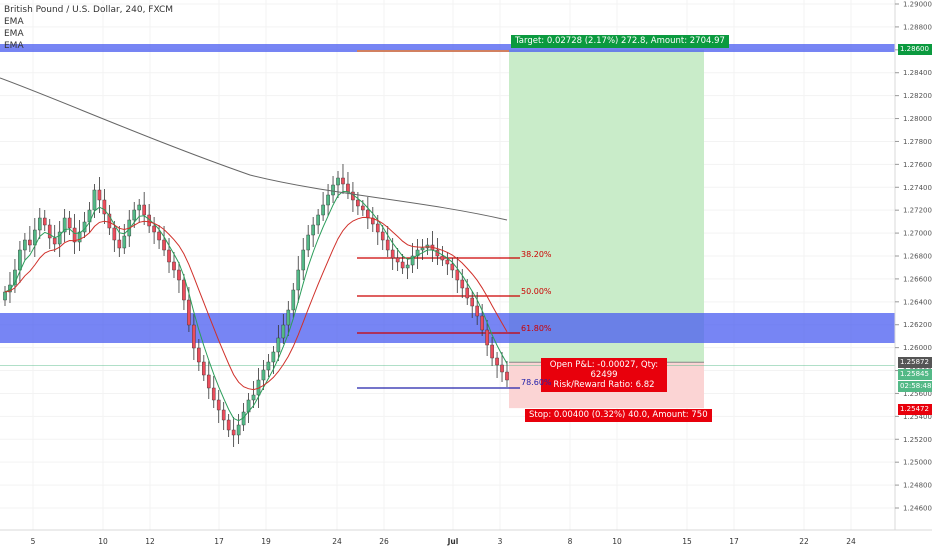  I want to click on fib-label-61: 61.80%, so click(536, 328).